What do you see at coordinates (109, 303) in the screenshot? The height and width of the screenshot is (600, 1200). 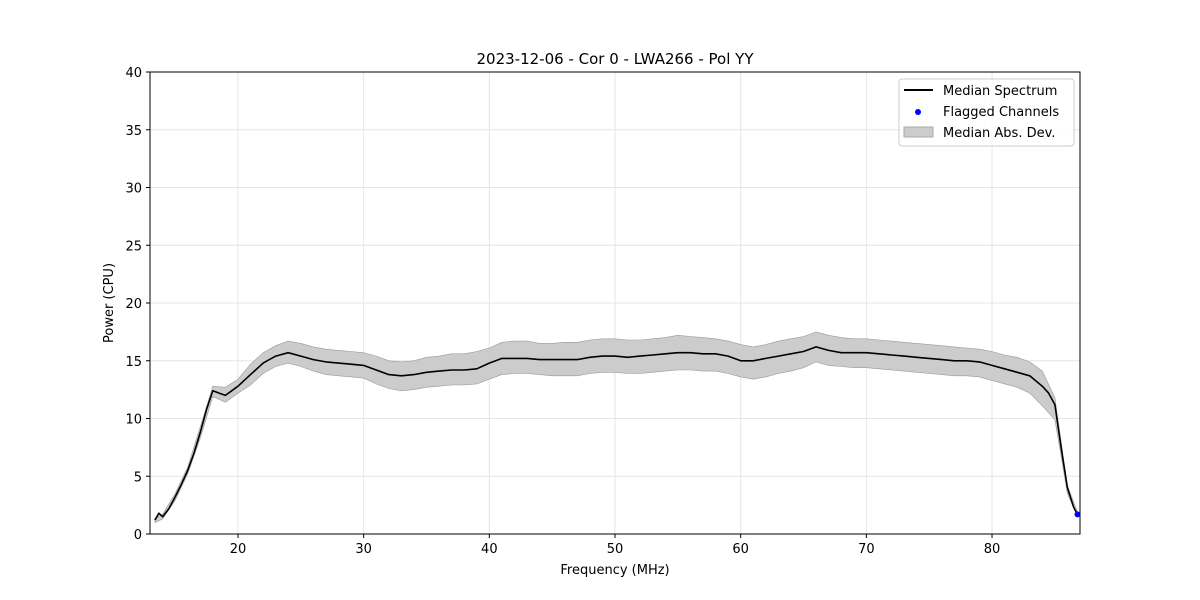 I see `y-axis-label: Power (CPU)` at bounding box center [109, 303].